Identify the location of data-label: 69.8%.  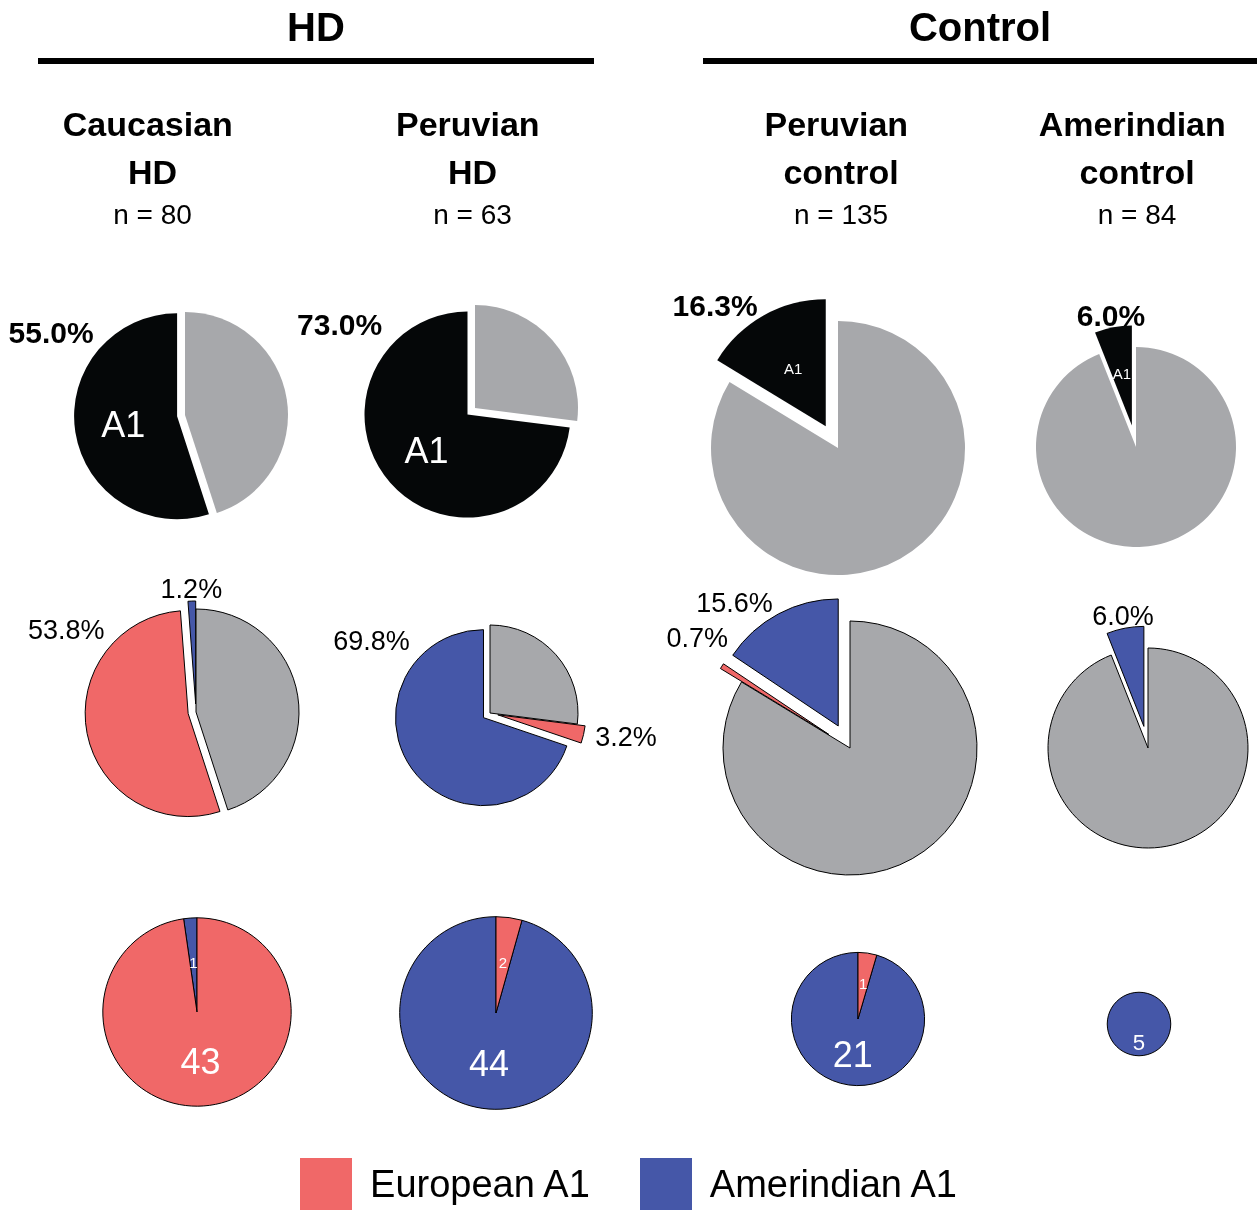
(371, 640).